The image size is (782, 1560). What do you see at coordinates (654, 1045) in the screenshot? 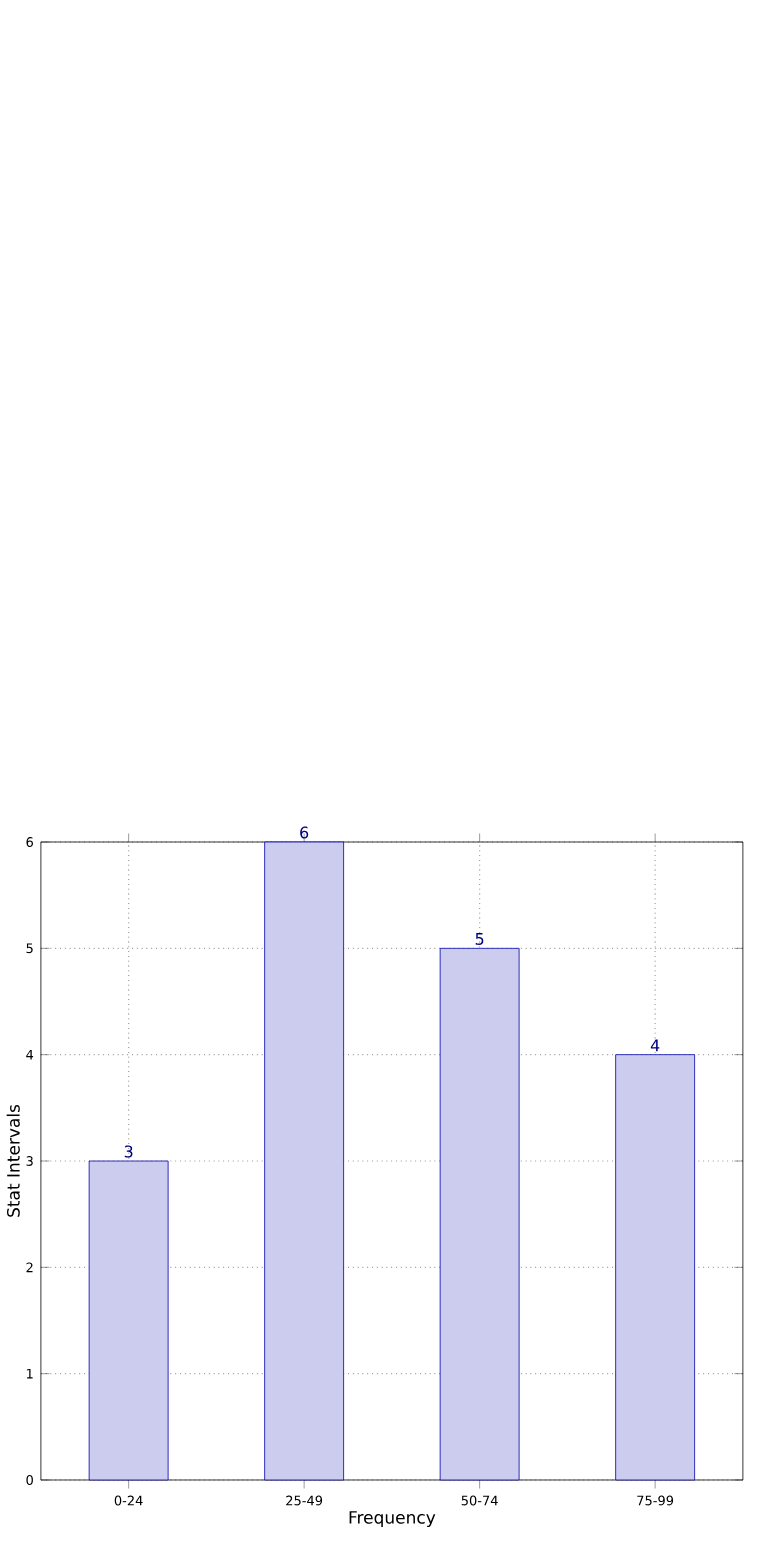
I see `data-label: 4` at bounding box center [654, 1045].